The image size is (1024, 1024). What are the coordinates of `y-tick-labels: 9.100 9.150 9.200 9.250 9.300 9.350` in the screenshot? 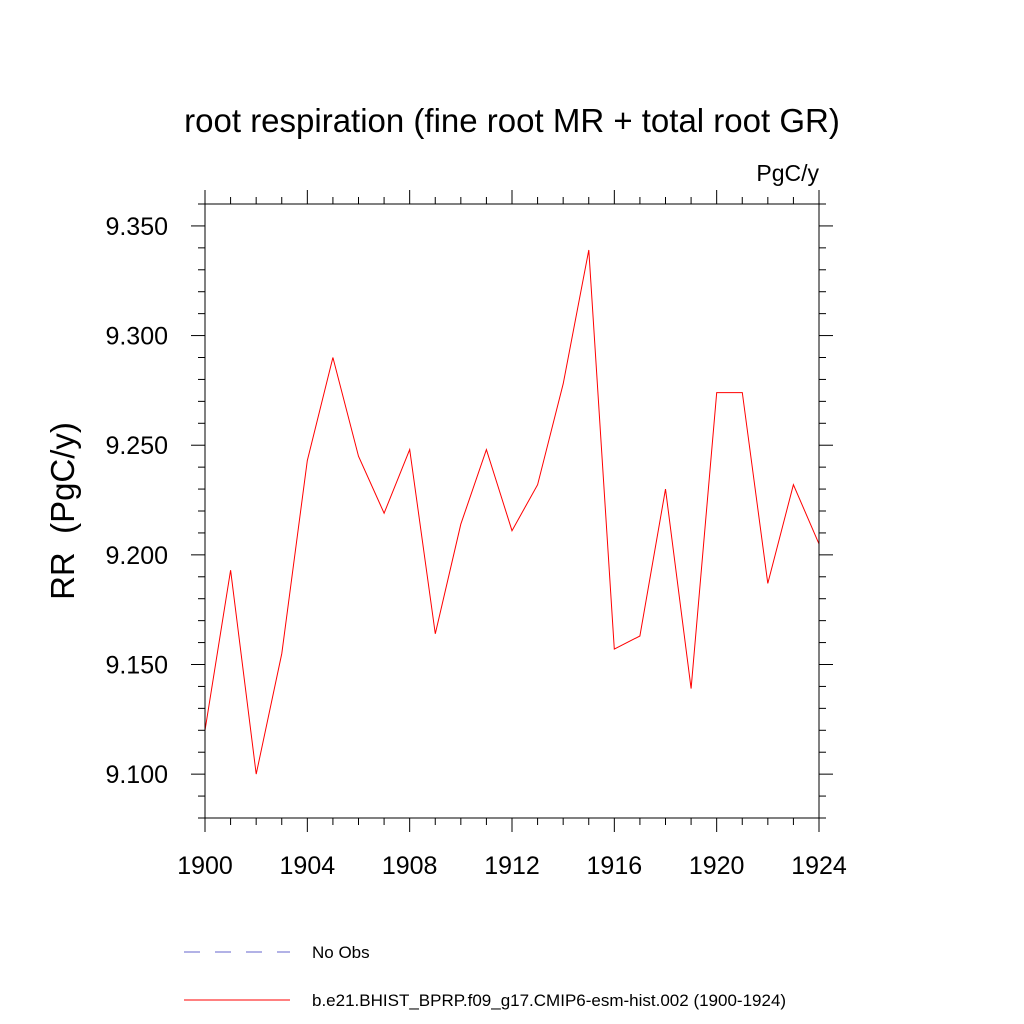 It's located at (136, 501).